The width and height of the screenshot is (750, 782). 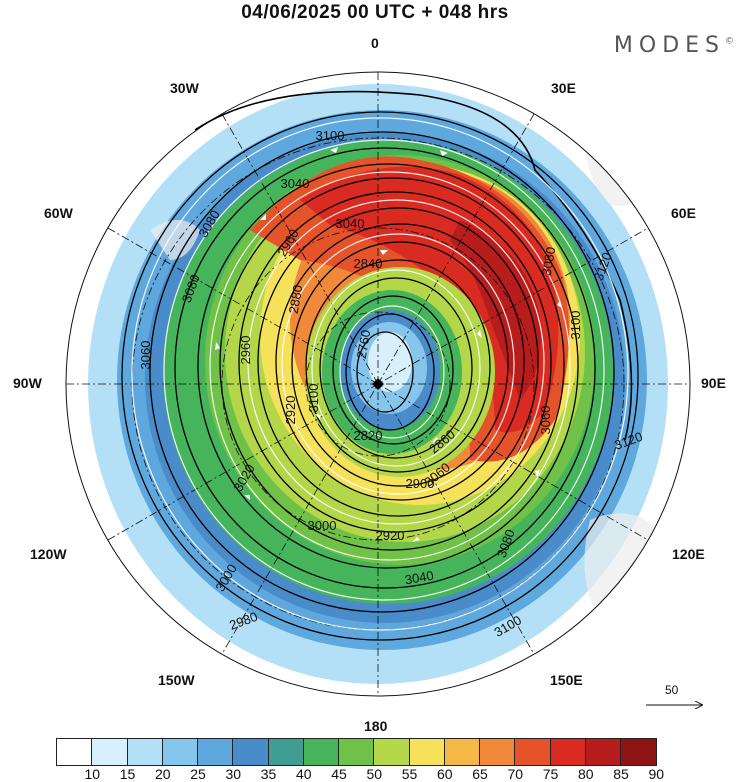 I want to click on colorbar-labels: 10 15 20 25 30 35 40 45 50 55 60 65 70 75 80 85 90, so click(x=375, y=774).